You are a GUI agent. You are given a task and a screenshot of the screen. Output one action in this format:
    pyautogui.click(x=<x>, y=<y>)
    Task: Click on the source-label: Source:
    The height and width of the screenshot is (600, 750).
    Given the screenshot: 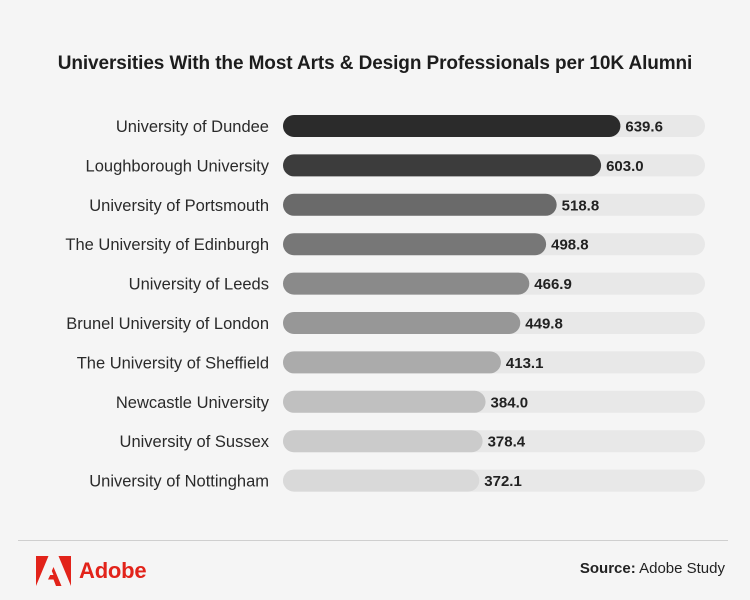 What is the action you would take?
    pyautogui.click(x=607, y=568)
    